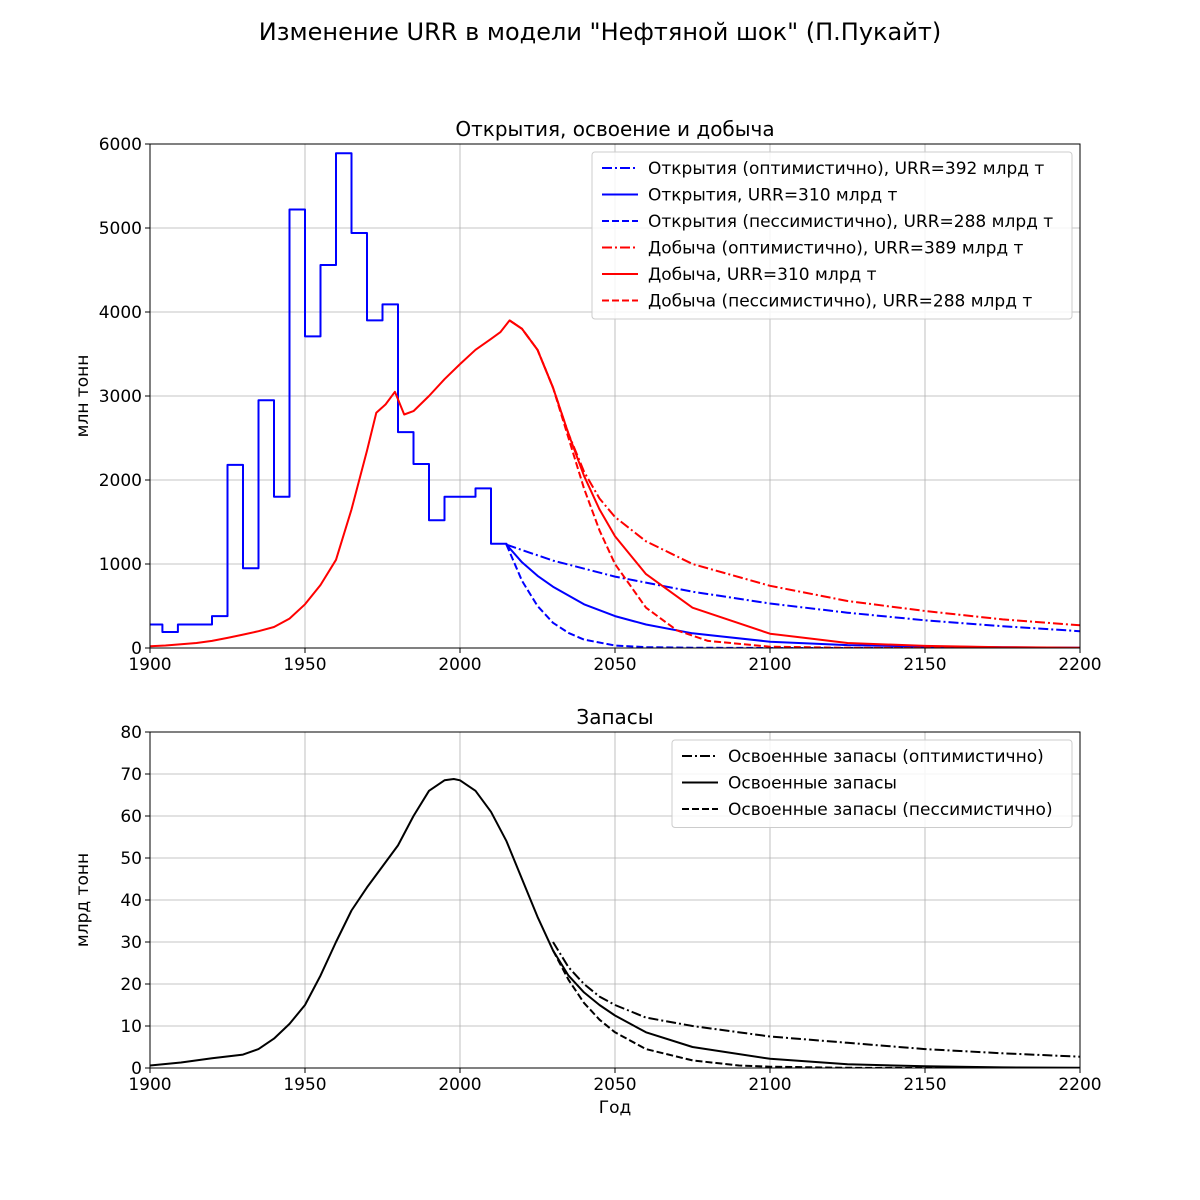  I want to click on y-tick-label: 30, so click(131, 943).